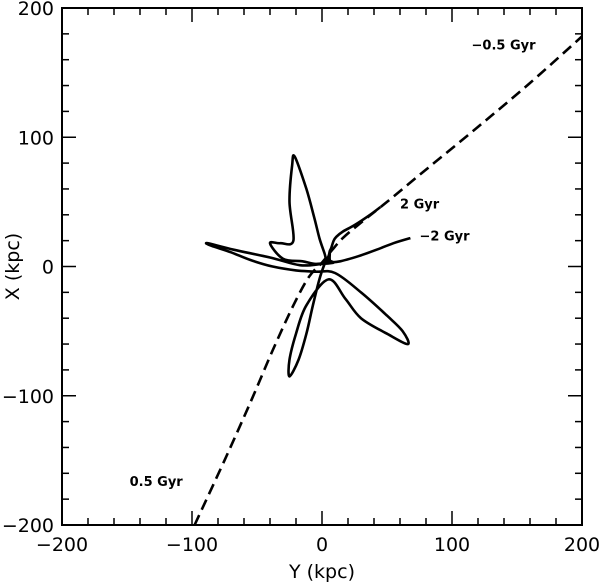 This screenshot has width=600, height=582. I want to click on time-annotation: −2 Gyr, so click(445, 237).